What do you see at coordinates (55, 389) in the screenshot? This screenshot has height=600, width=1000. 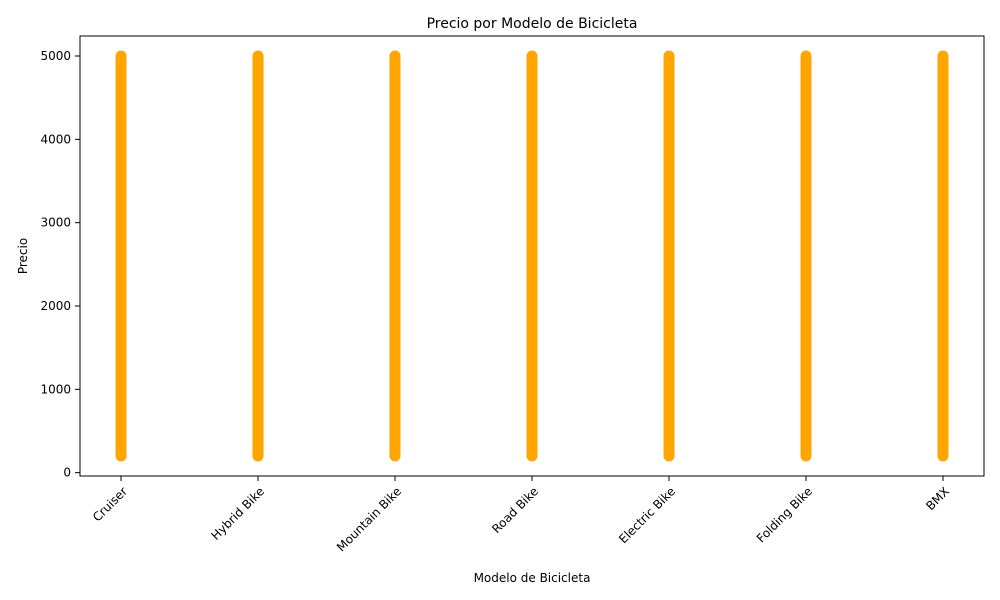 I see `y-tick-label: 1000` at bounding box center [55, 389].